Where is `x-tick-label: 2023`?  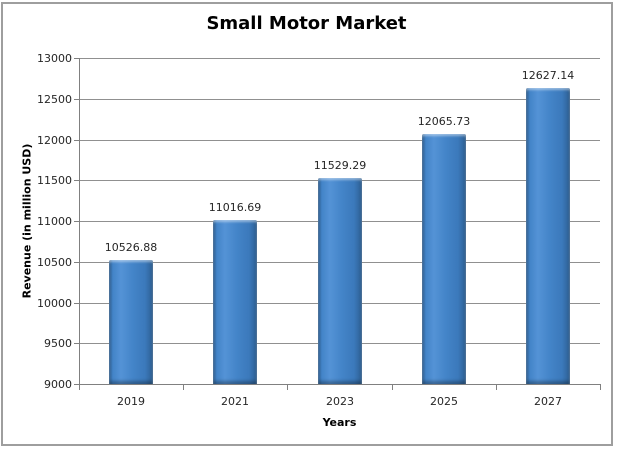
x-tick-label: 2023 is located at coordinates (340, 401).